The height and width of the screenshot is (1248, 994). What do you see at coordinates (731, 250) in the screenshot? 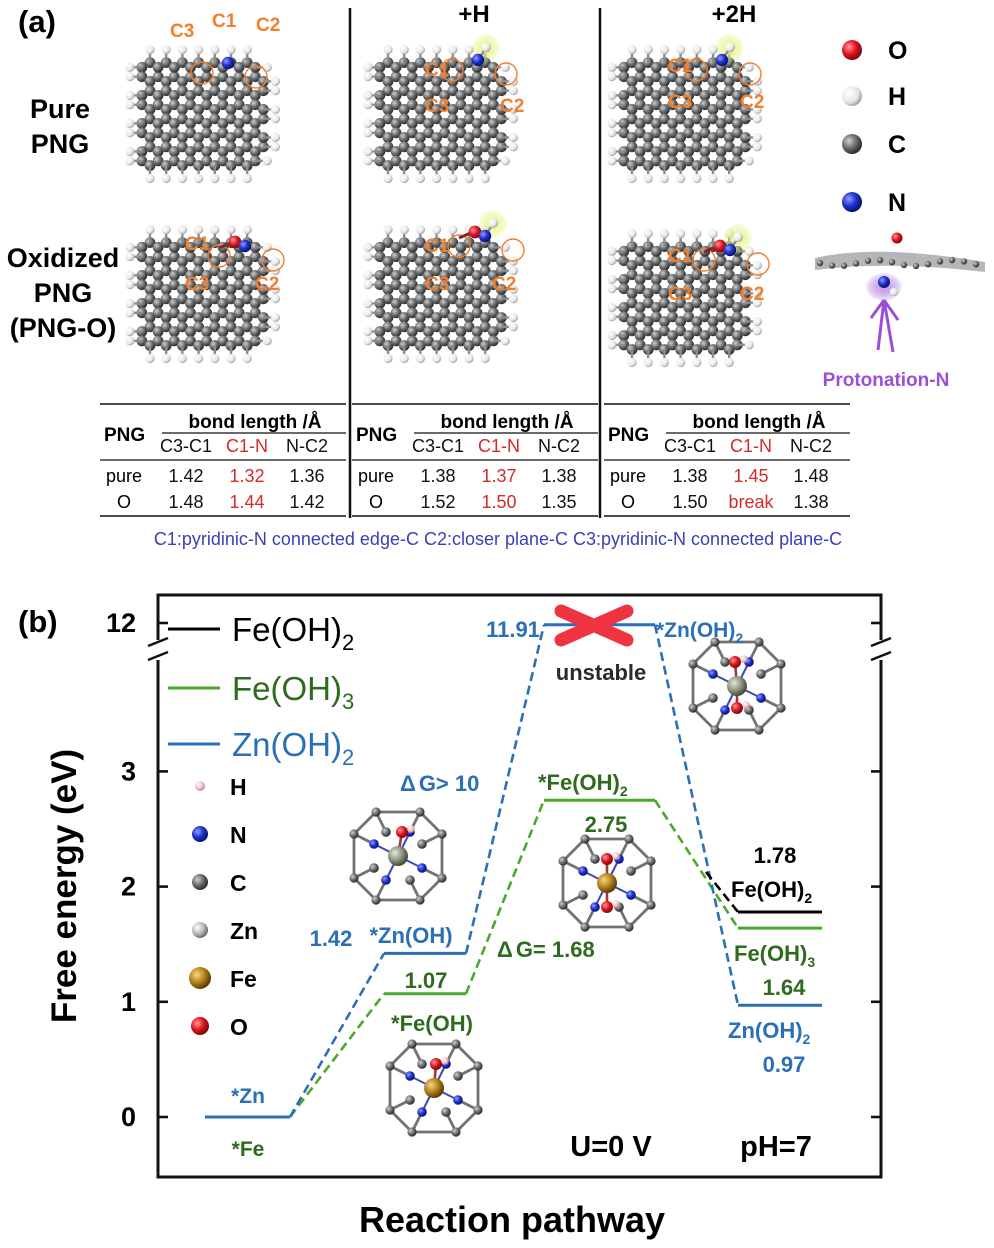
I see `defect-site` at bounding box center [731, 250].